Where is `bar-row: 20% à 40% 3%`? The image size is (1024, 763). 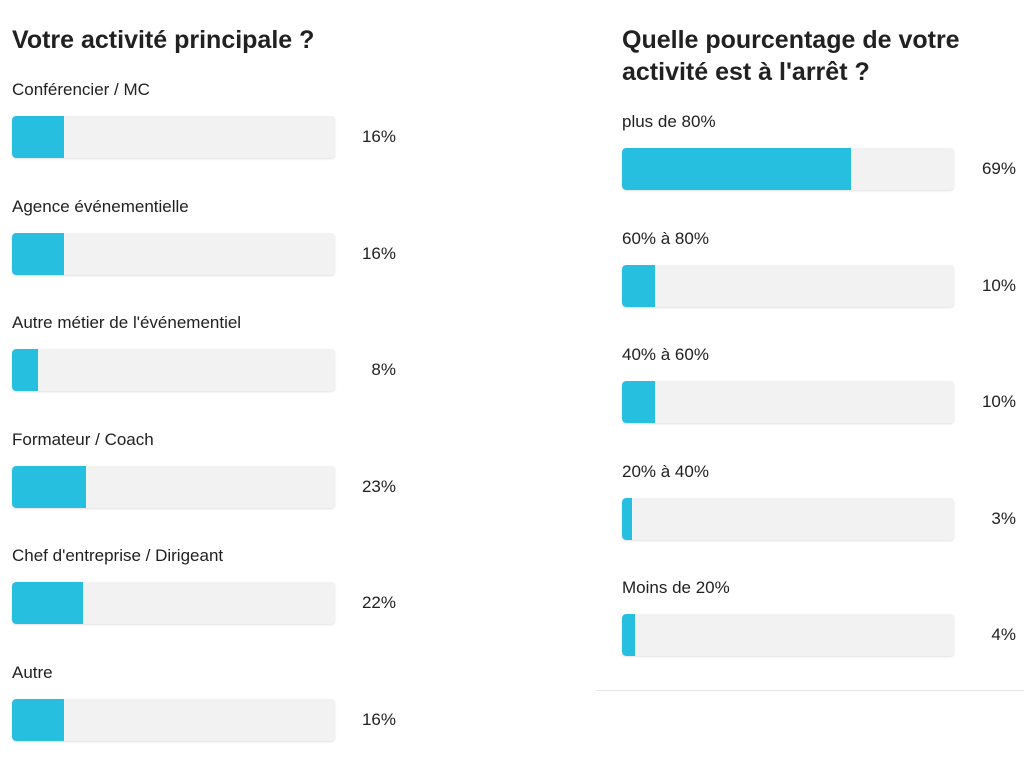 bar-row: 20% à 40% 3% is located at coordinates (810, 512).